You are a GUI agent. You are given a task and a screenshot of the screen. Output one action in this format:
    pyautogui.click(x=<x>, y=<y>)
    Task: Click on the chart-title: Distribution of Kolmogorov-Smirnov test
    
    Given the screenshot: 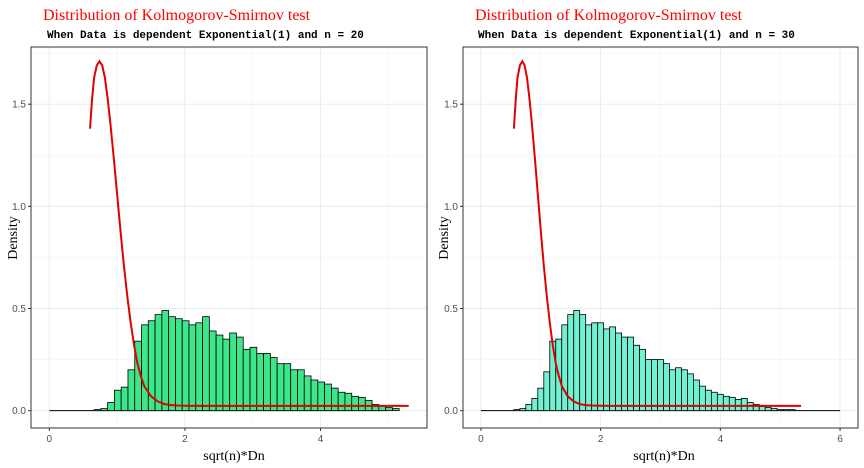 What is the action you would take?
    pyautogui.click(x=609, y=15)
    